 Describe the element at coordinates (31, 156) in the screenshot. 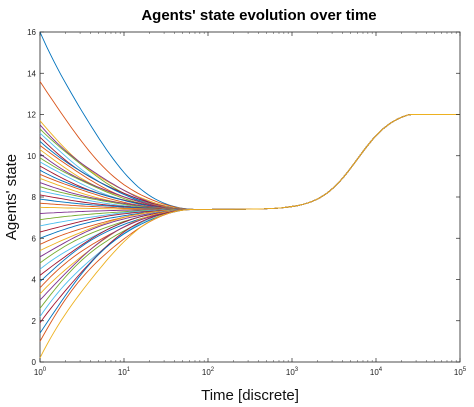

I see `y-tick-label: 10` at that location.